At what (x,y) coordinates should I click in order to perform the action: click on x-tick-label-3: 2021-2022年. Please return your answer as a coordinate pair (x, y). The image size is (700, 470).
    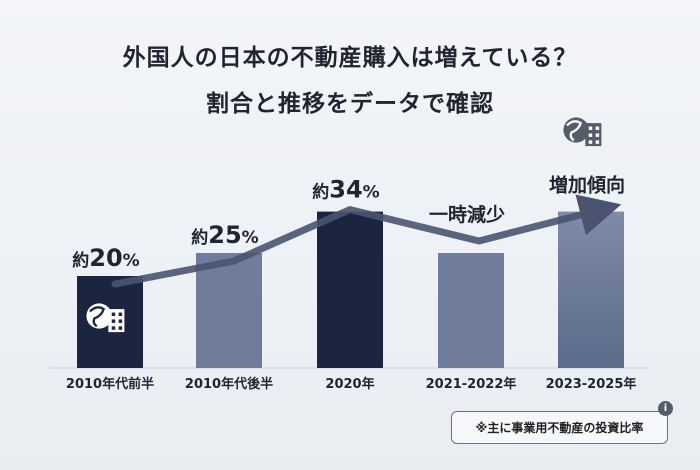
    Looking at the image, I should click on (471, 384).